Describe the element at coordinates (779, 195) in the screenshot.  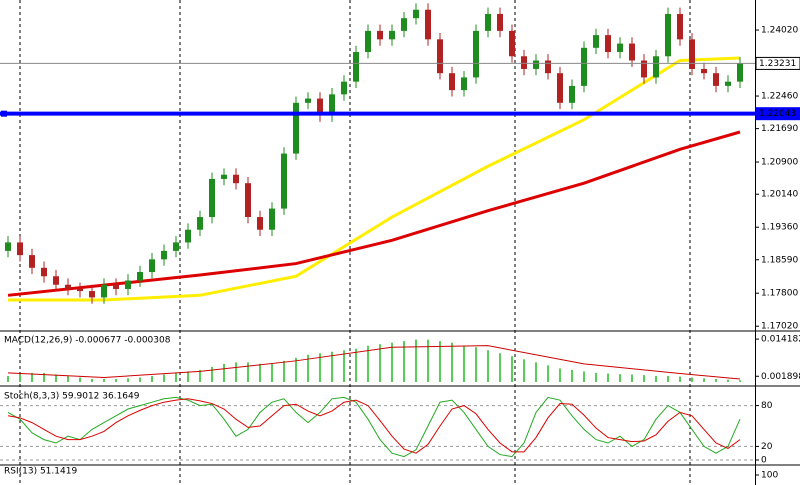
I see `y-tick-label: 1.20140` at that location.